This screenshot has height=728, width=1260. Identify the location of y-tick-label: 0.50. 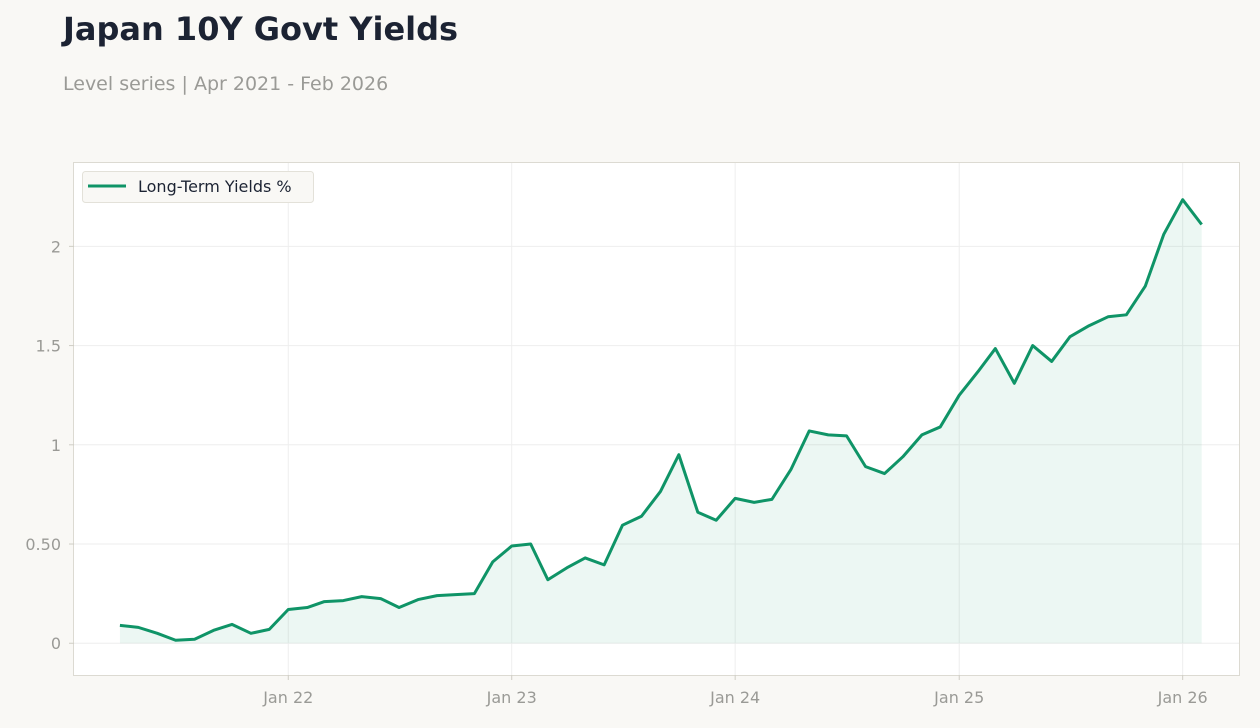
(43, 544).